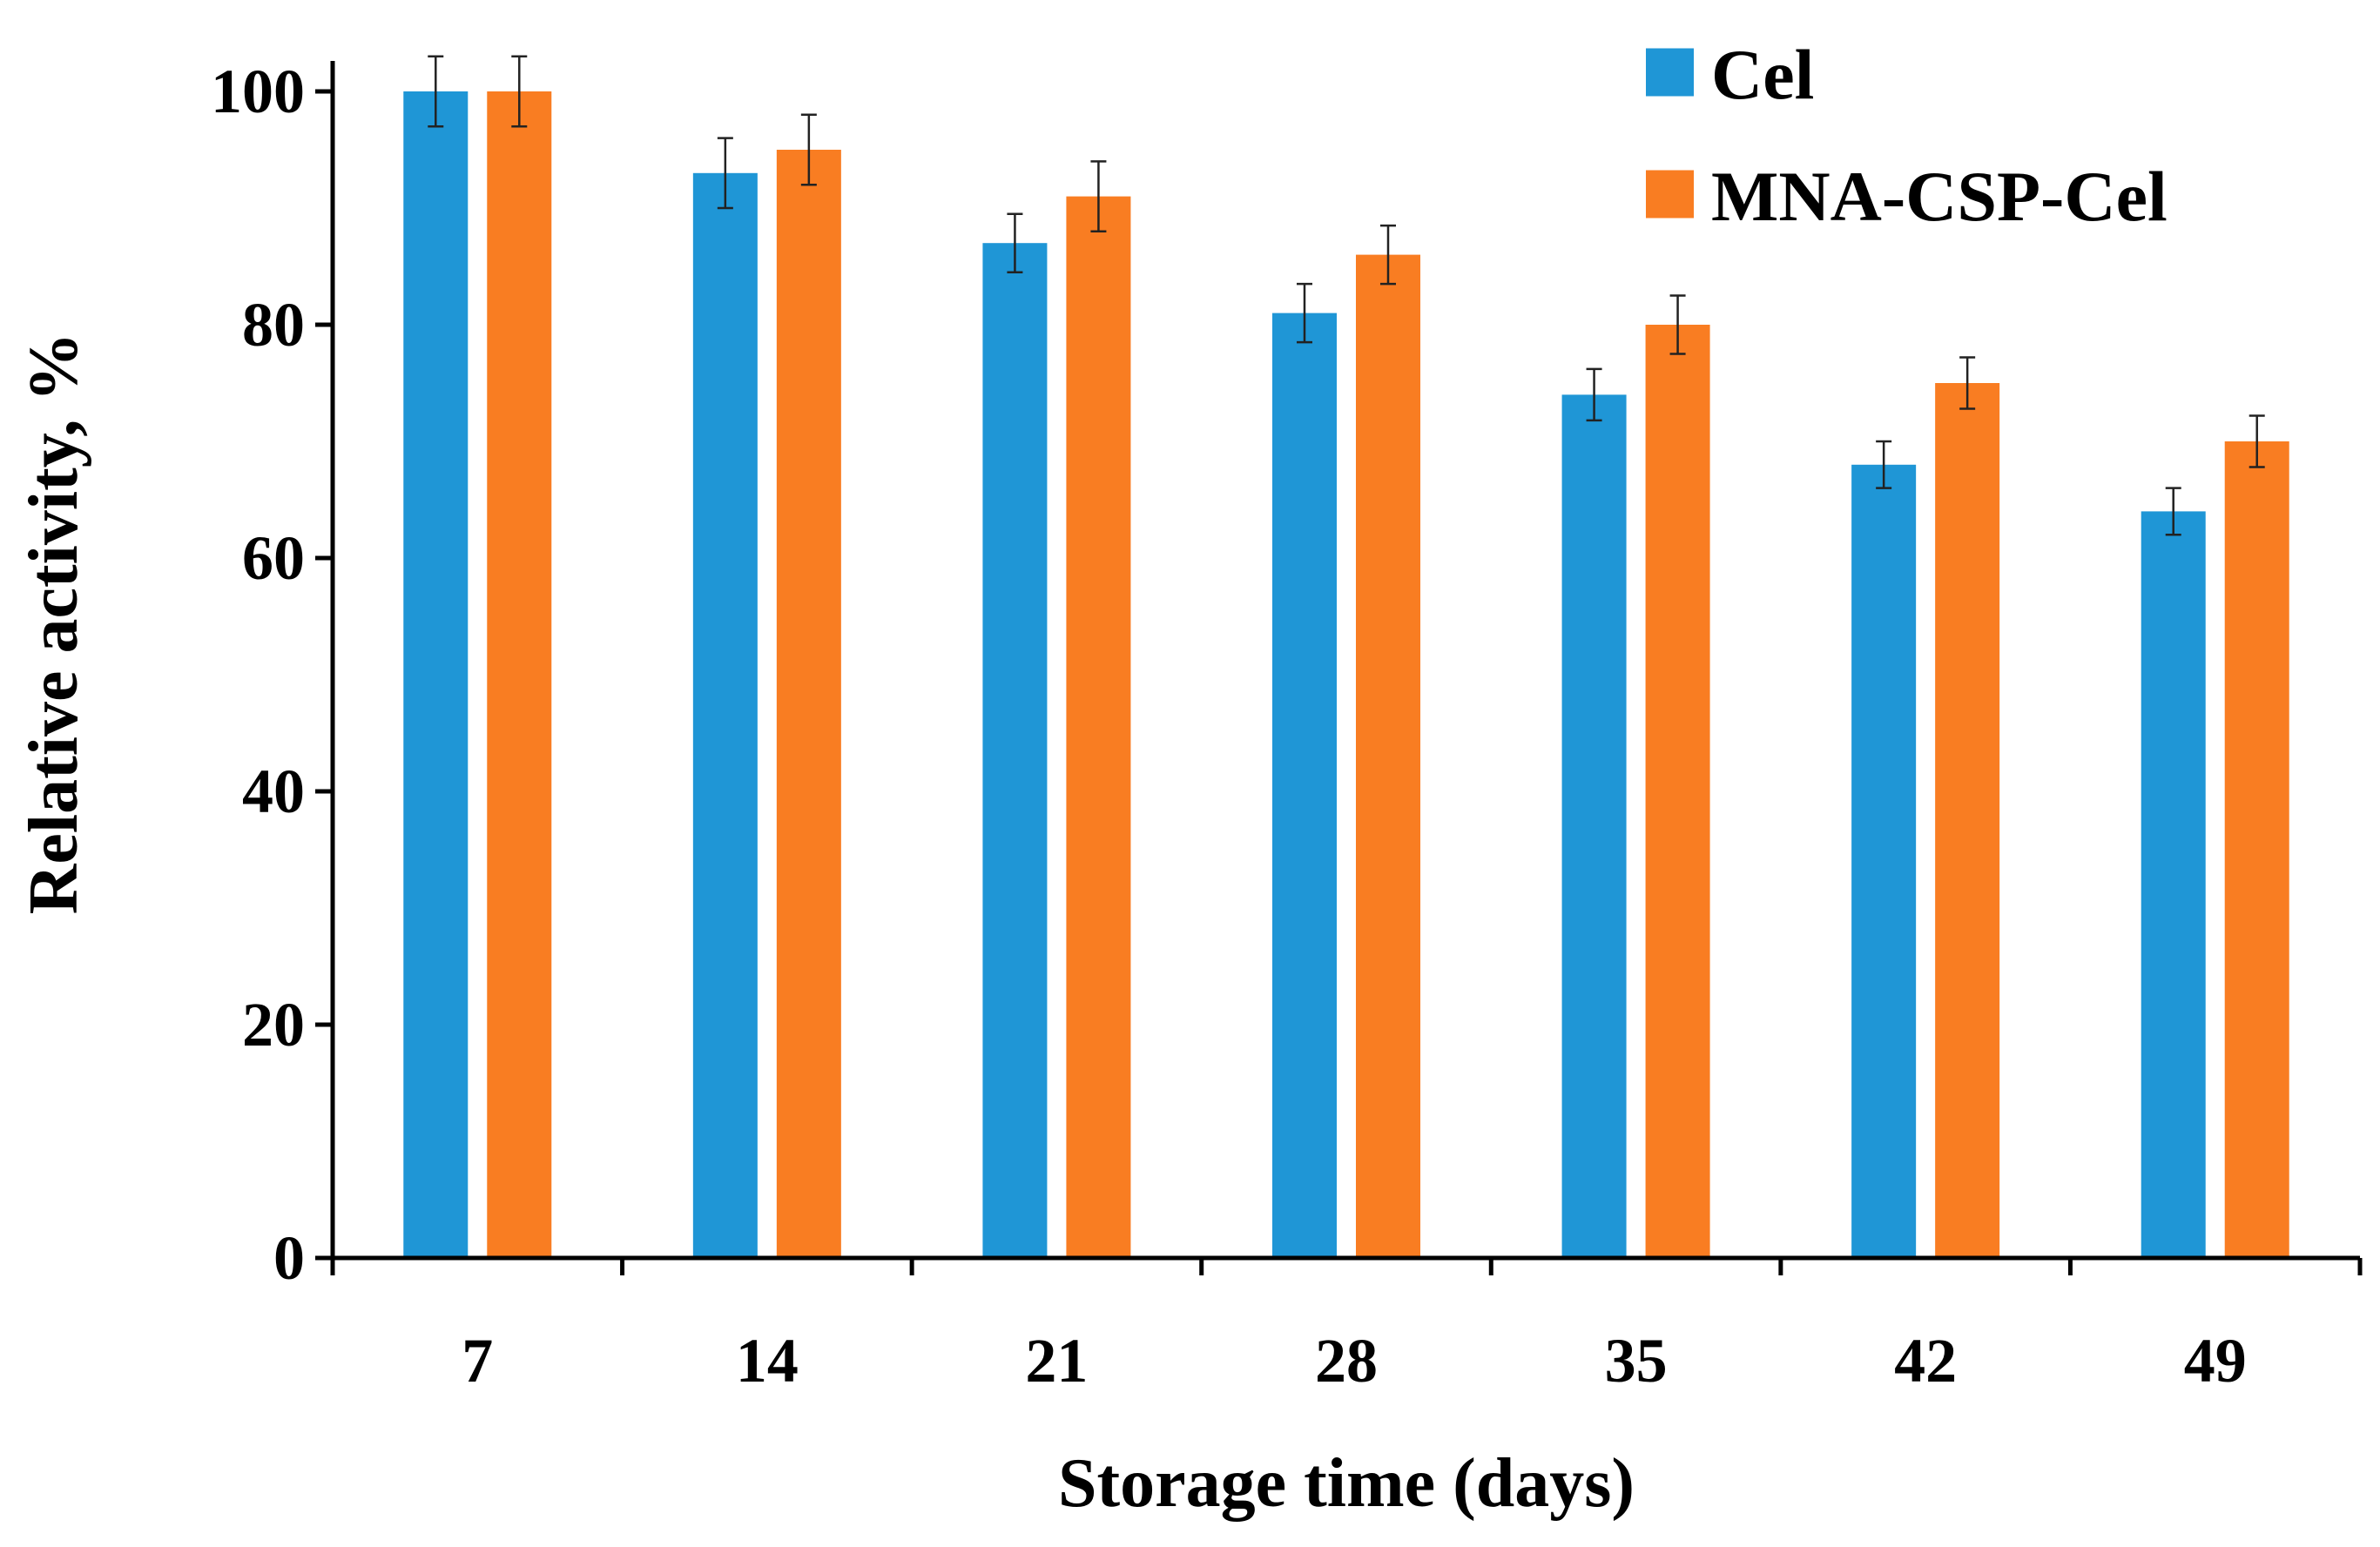  Describe the element at coordinates (767, 1361) in the screenshot. I see `x-tick-label: 14` at that location.